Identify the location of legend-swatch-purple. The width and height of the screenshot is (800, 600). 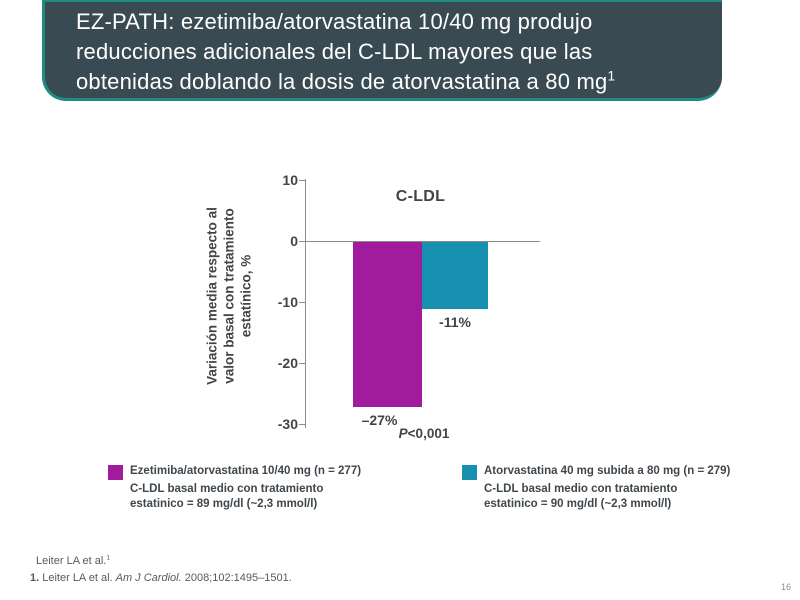
(115, 472).